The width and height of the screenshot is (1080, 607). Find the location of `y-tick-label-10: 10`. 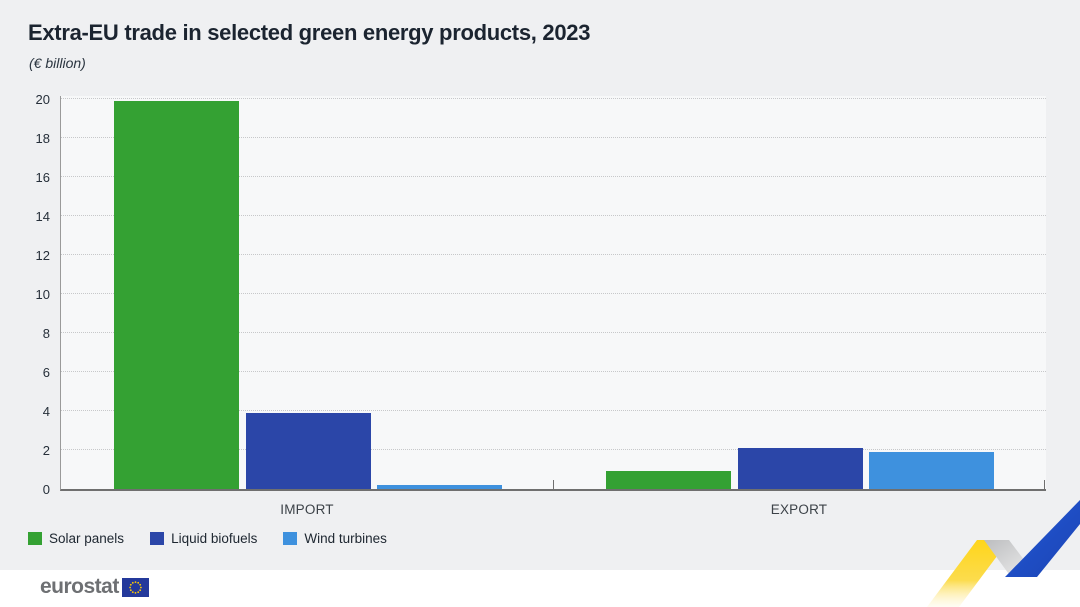

y-tick-label-10: 10 is located at coordinates (42, 294).